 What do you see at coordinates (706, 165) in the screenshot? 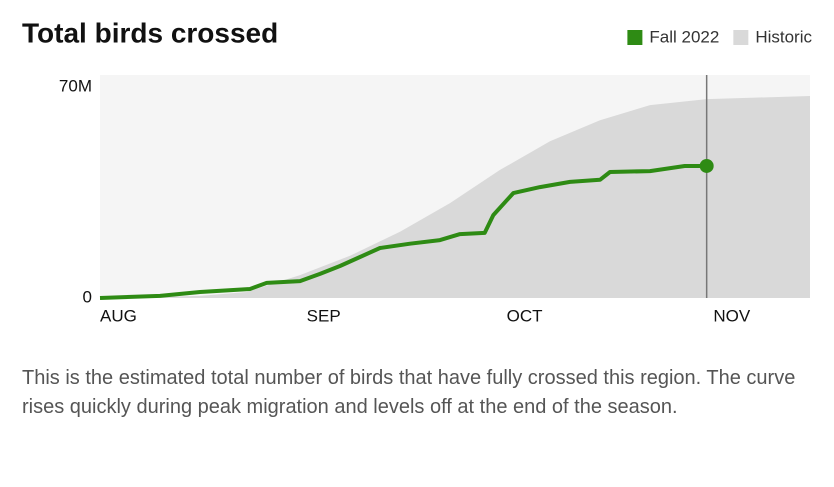
I see `end-dot` at bounding box center [706, 165].